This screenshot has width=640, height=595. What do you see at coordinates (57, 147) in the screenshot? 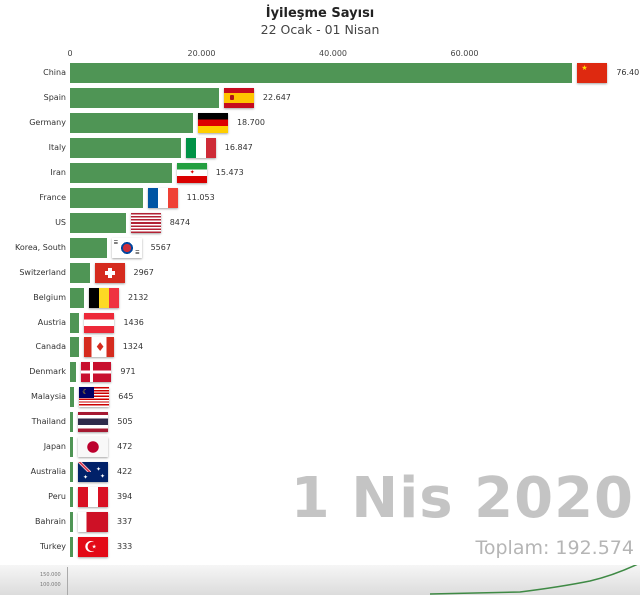
I see `country-label: Italy` at bounding box center [57, 147].